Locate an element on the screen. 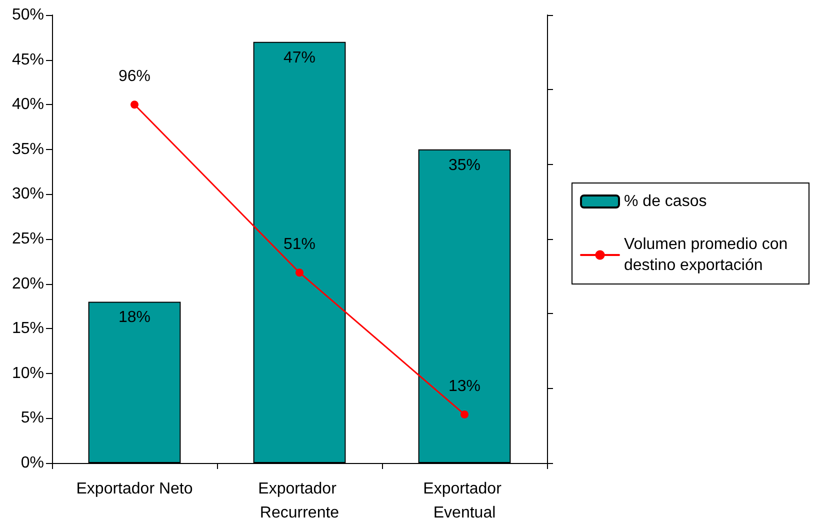 This screenshot has width=833, height=527. x-tick-label: Exportador Eventual is located at coordinates (464, 501).